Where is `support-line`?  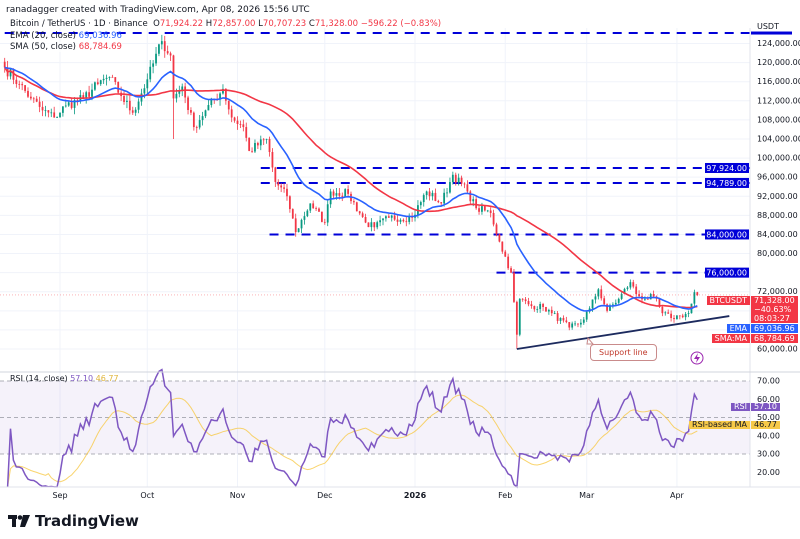 support-line is located at coordinates (623, 332).